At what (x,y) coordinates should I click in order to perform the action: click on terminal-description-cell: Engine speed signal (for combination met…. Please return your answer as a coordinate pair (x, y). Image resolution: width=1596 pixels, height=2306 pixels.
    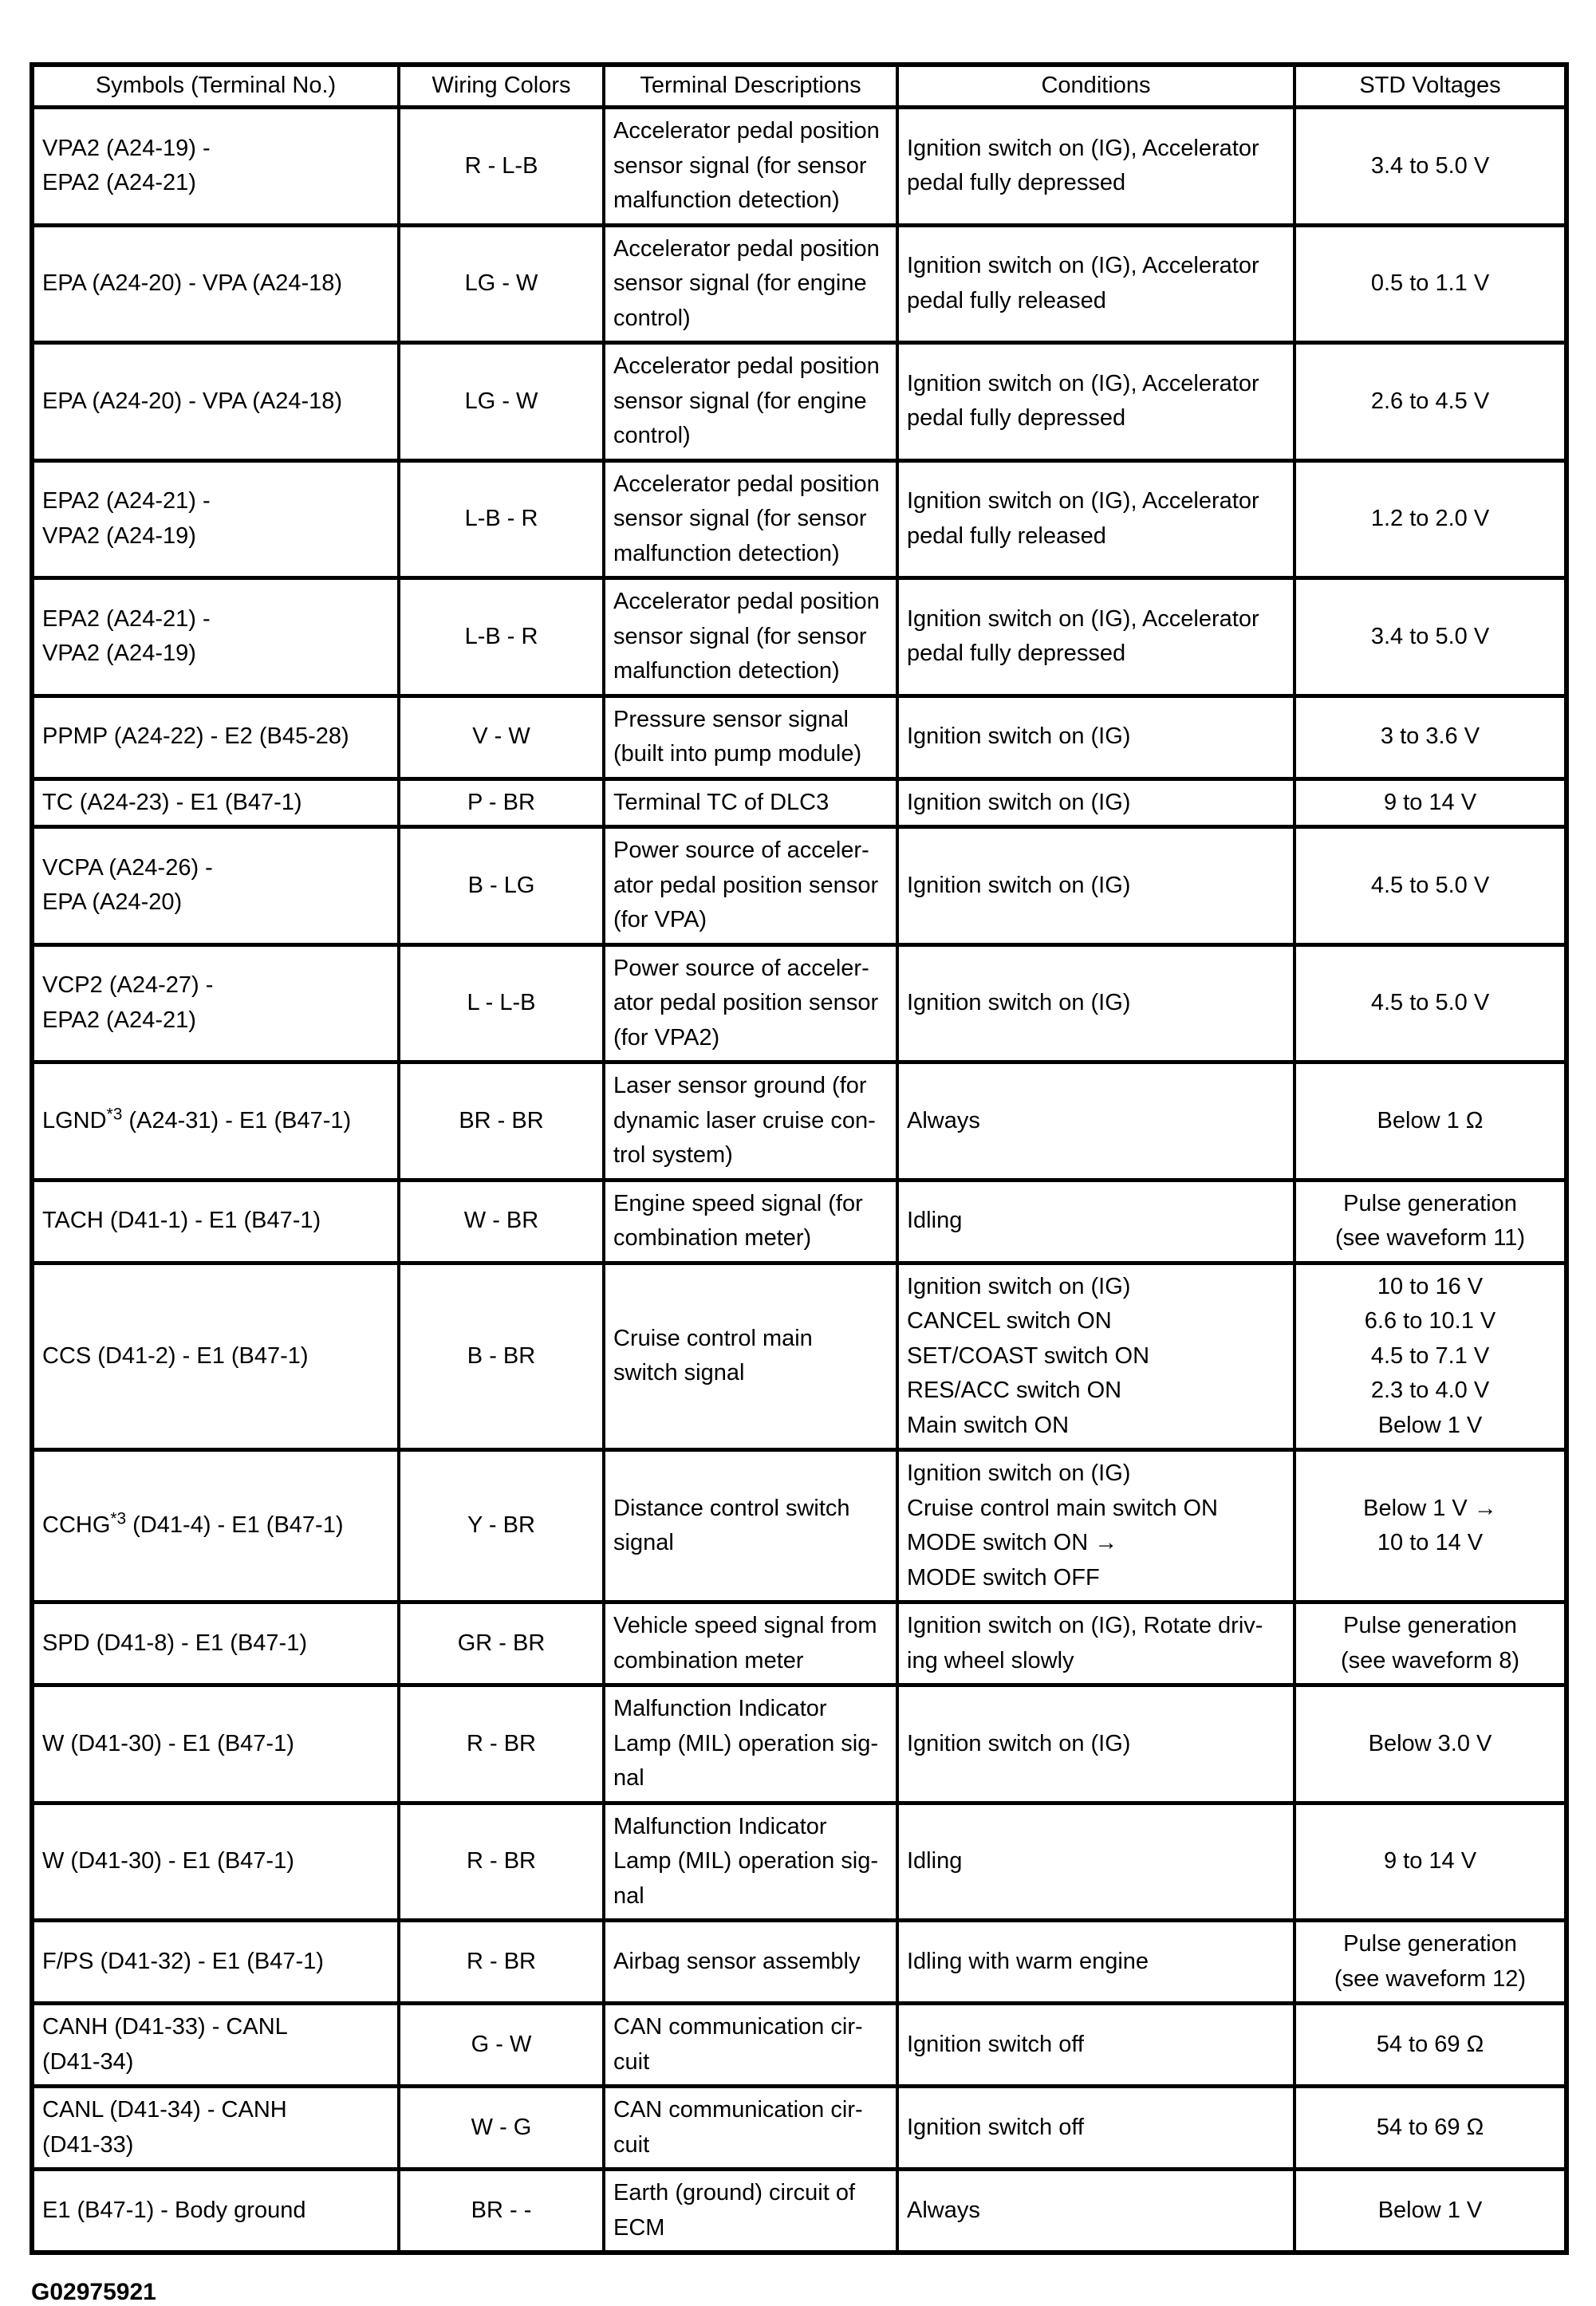
    Looking at the image, I should click on (750, 1221).